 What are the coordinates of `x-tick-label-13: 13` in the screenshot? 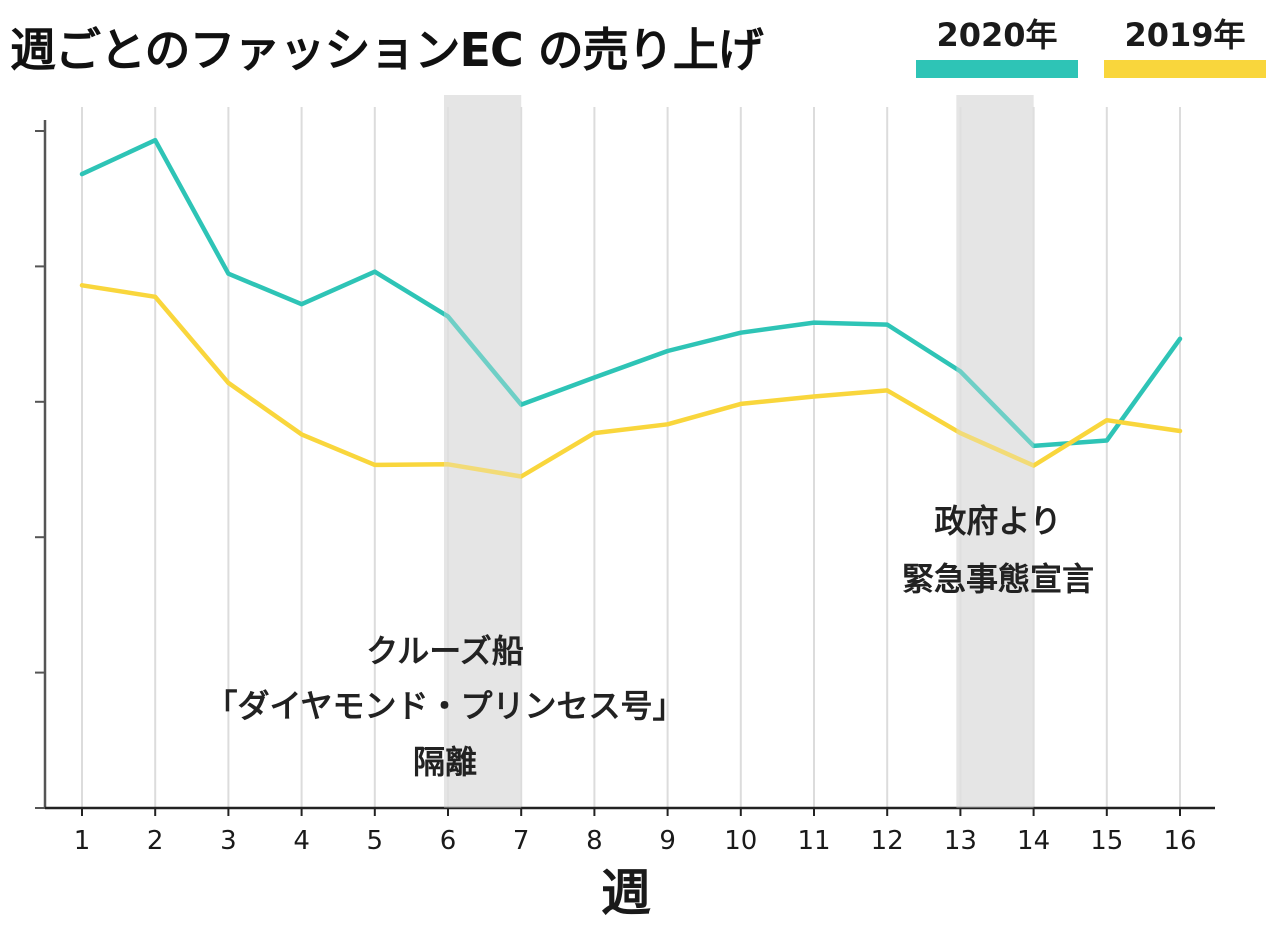 It's located at (960, 841).